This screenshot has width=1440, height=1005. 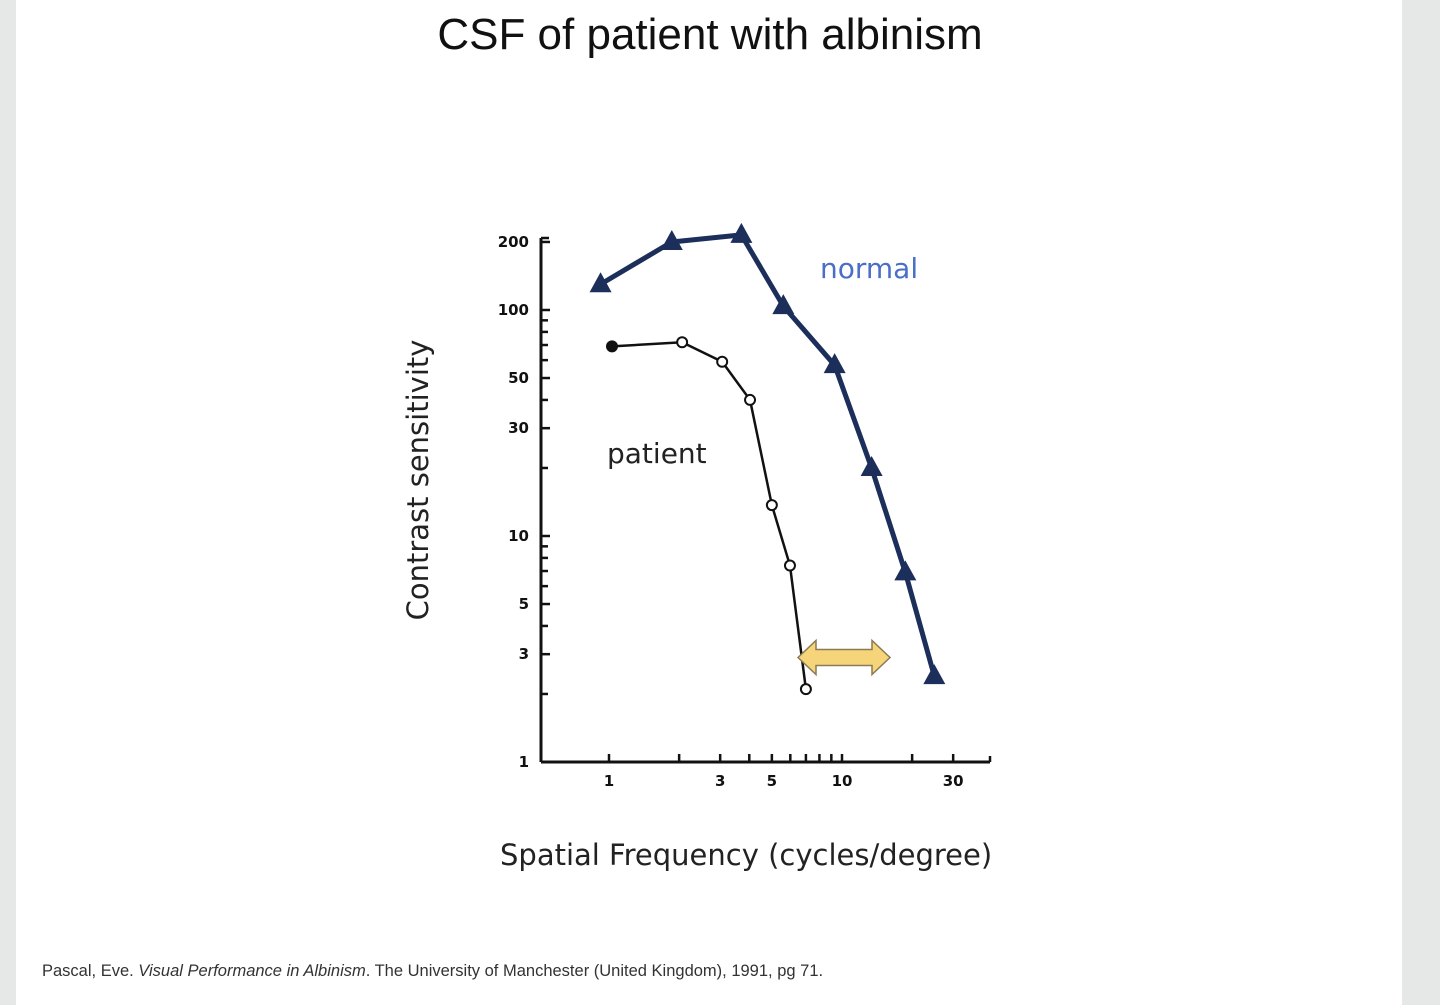 I want to click on normal-series-line, so click(x=768, y=454).